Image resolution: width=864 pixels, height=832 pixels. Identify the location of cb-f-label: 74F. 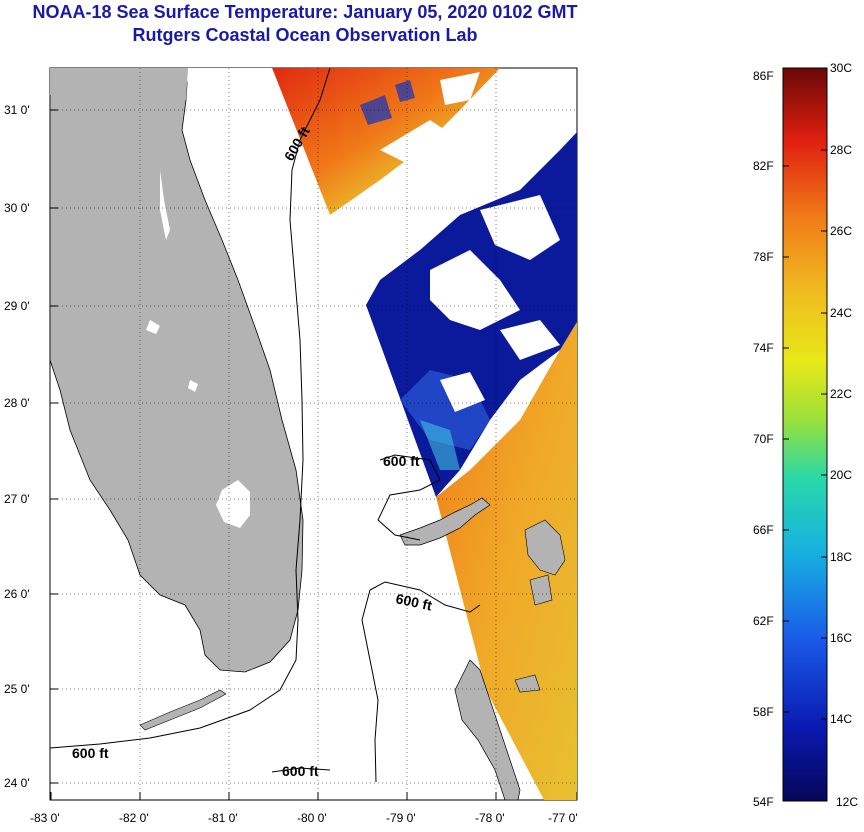
(763, 348).